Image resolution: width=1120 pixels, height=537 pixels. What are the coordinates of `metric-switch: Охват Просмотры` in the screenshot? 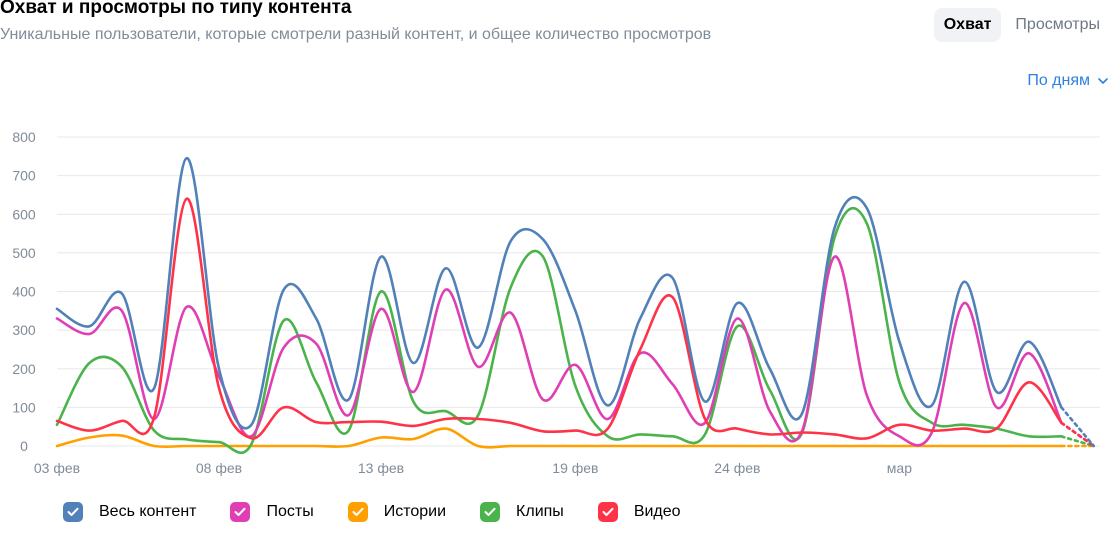 It's located at (1021, 25).